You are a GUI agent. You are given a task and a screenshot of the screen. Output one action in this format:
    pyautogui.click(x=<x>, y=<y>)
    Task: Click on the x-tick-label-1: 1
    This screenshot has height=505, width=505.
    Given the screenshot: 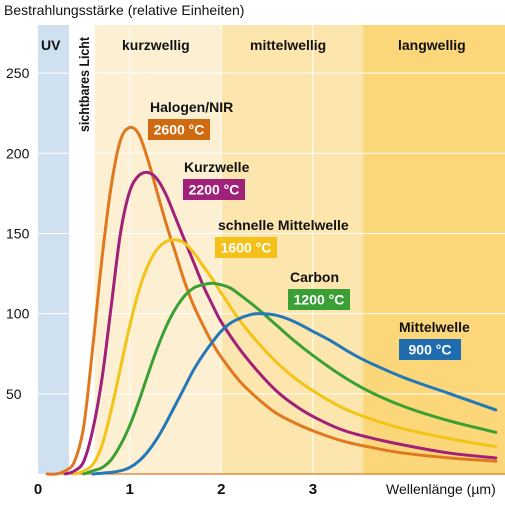 What is the action you would take?
    pyautogui.click(x=130, y=489)
    